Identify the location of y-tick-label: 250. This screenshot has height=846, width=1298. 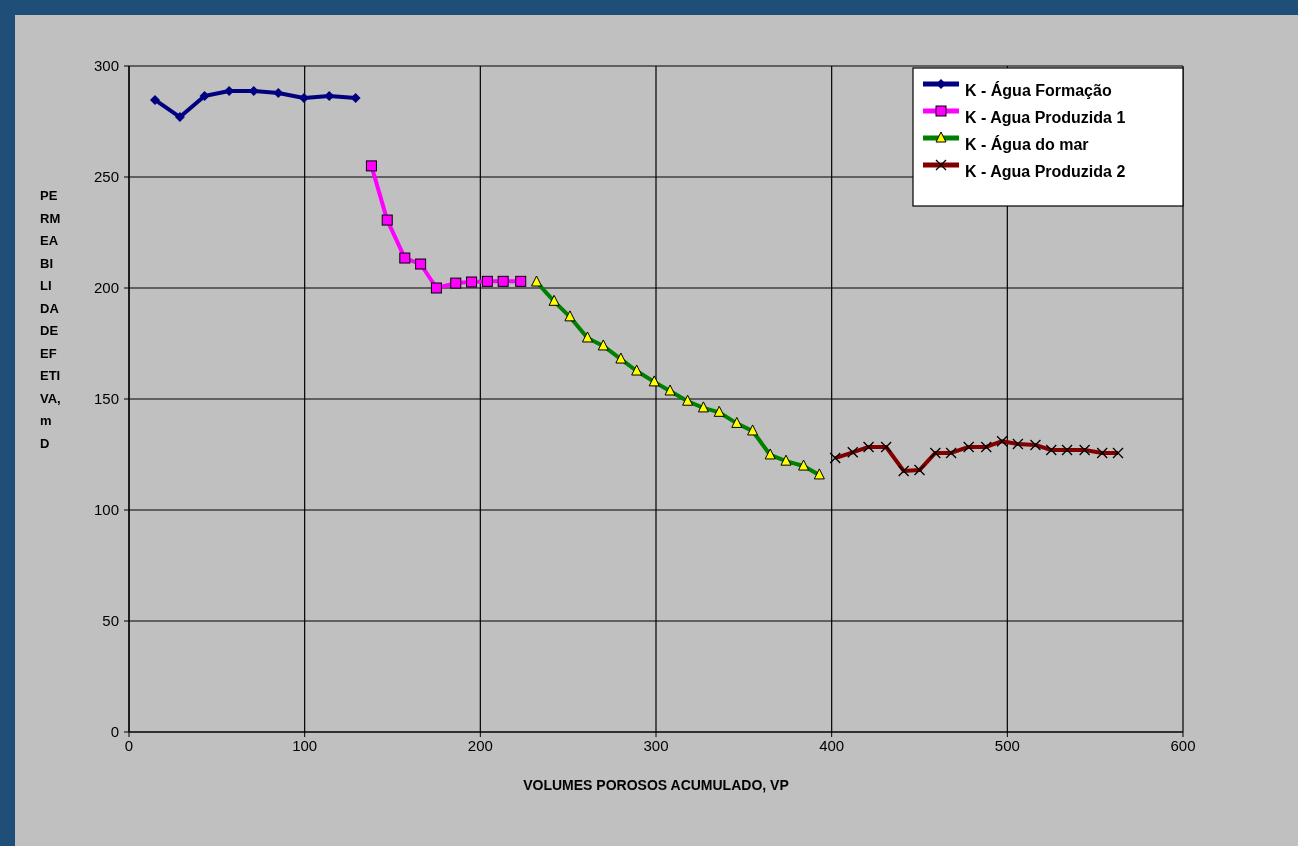
(106, 177).